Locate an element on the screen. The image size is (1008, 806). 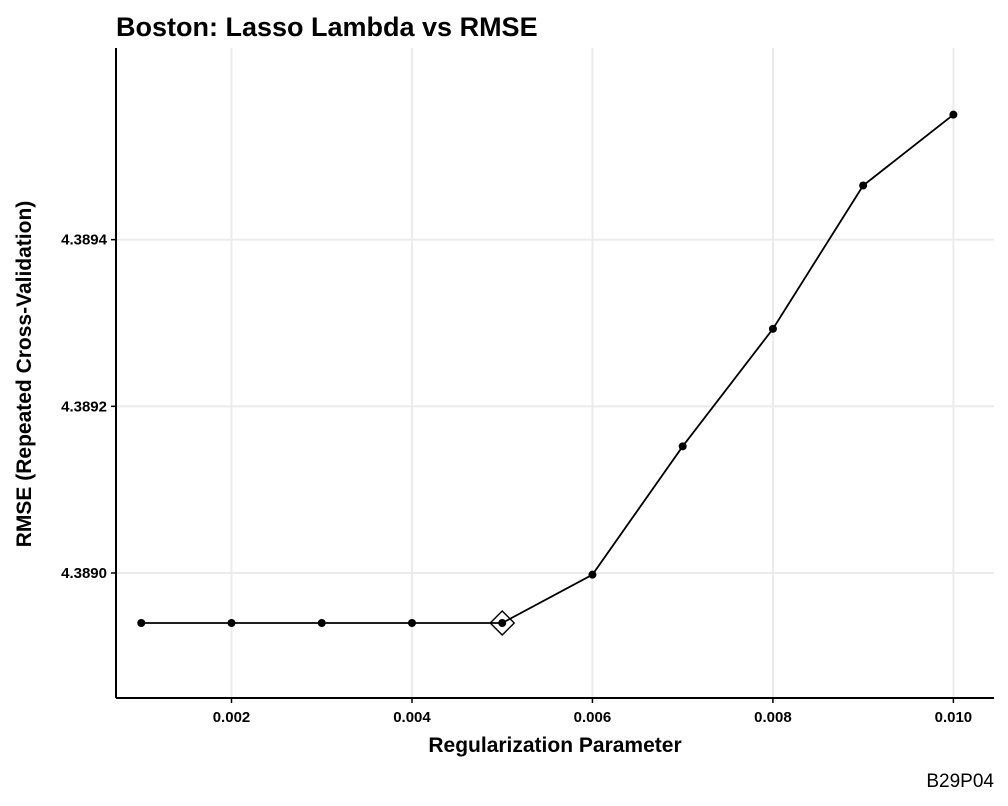
x-tick-label: 0.006 is located at coordinates (593, 717).